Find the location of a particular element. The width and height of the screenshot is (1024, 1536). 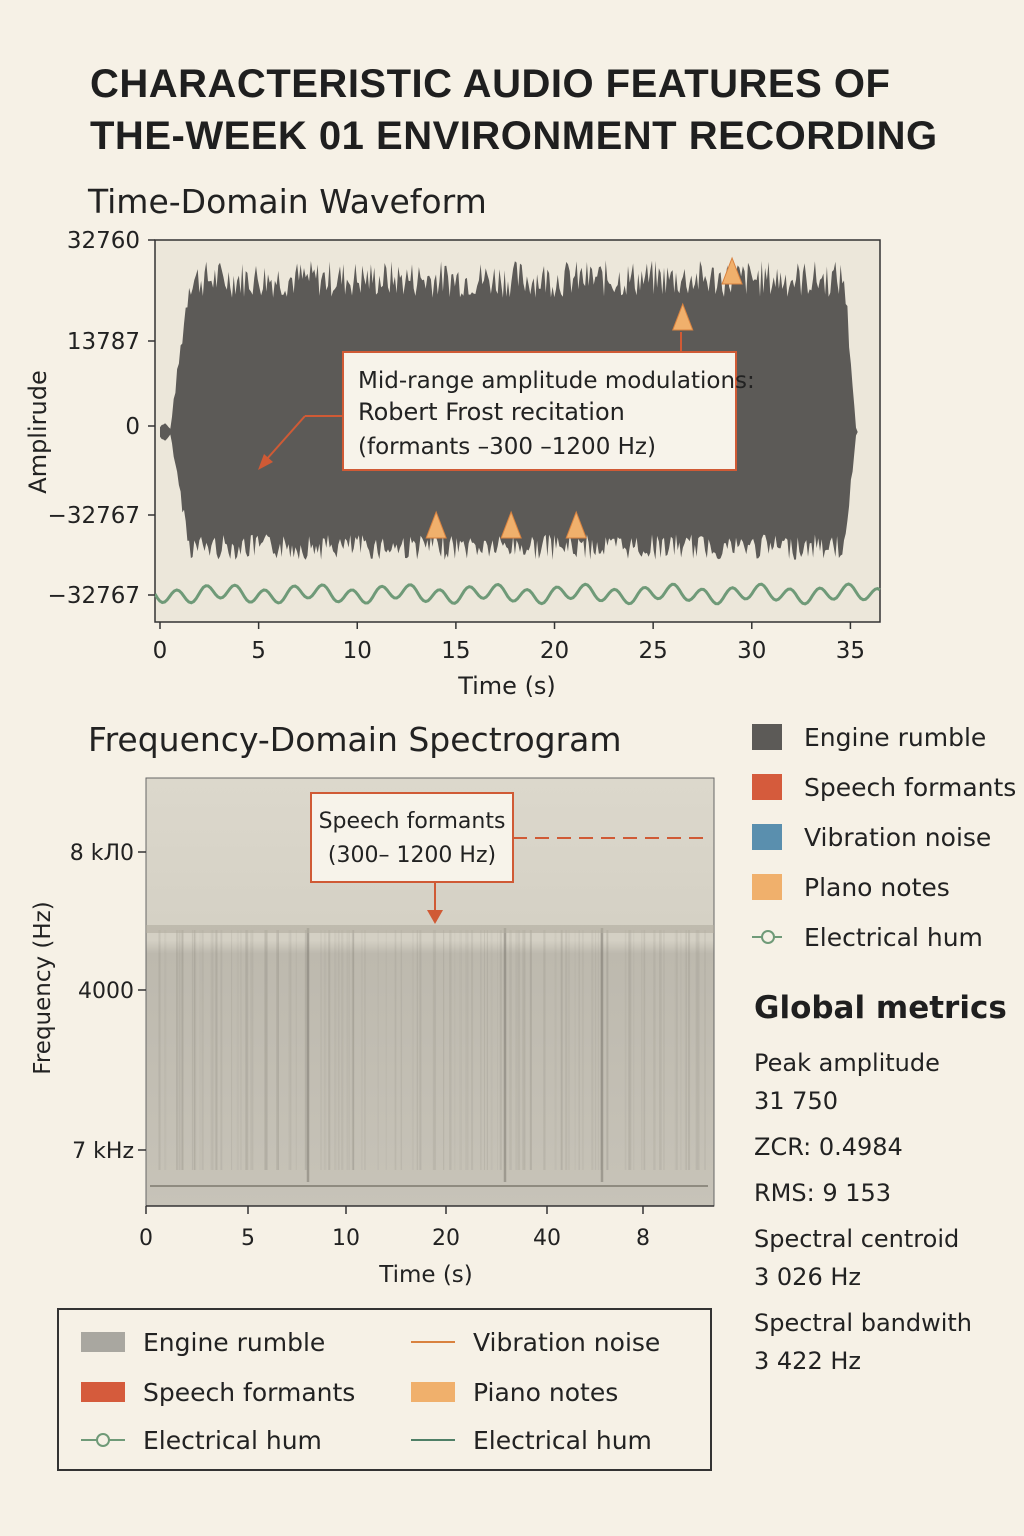

legend-right-item: Plano notes is located at coordinates (887, 887).